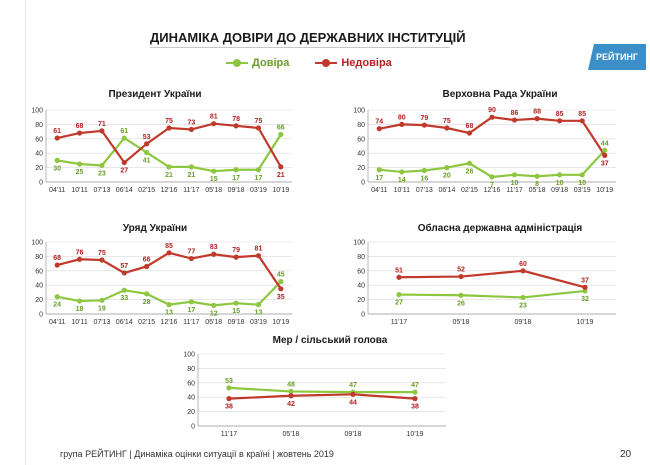 This screenshot has width=650, height=465. I want to click on data-label-trust: 19, so click(102, 308).